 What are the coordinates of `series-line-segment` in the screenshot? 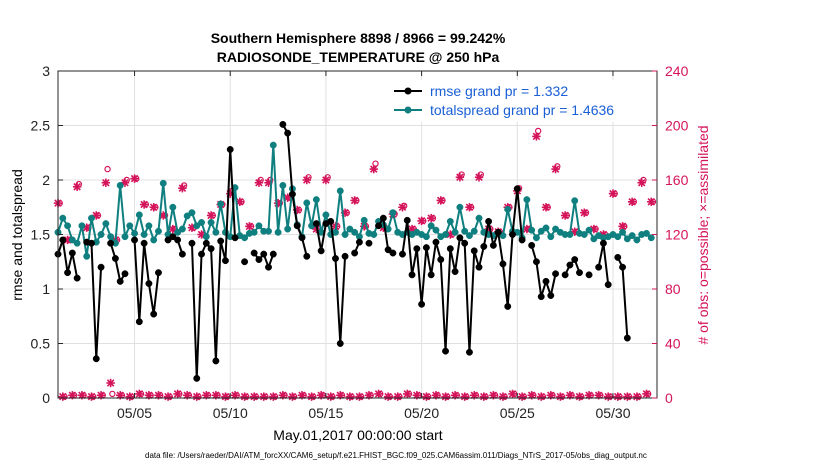 It's located at (213, 264).